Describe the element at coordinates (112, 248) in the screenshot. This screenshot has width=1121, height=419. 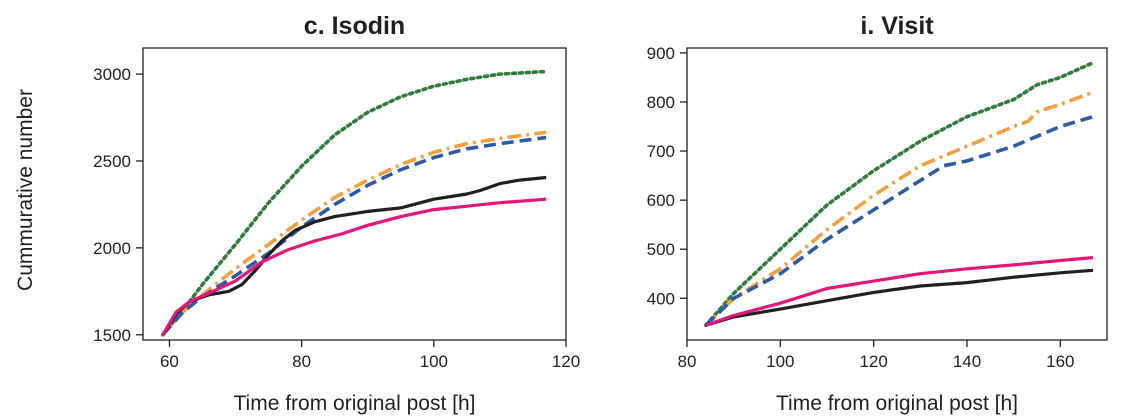
I see `y-tick-label: 2000` at that location.